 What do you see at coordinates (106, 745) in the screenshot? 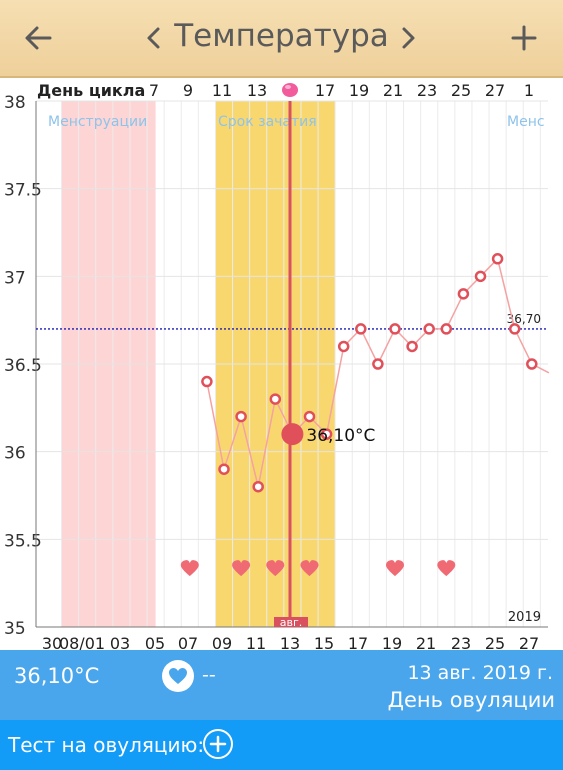
I see `ovulation-test-label: Тест на овуляцию:` at bounding box center [106, 745].